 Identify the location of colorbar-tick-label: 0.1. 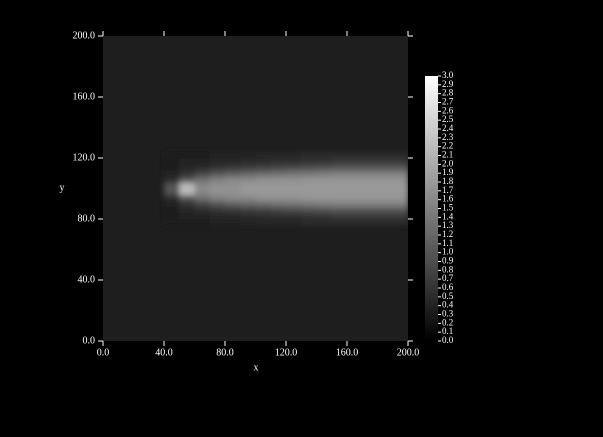
(447, 331).